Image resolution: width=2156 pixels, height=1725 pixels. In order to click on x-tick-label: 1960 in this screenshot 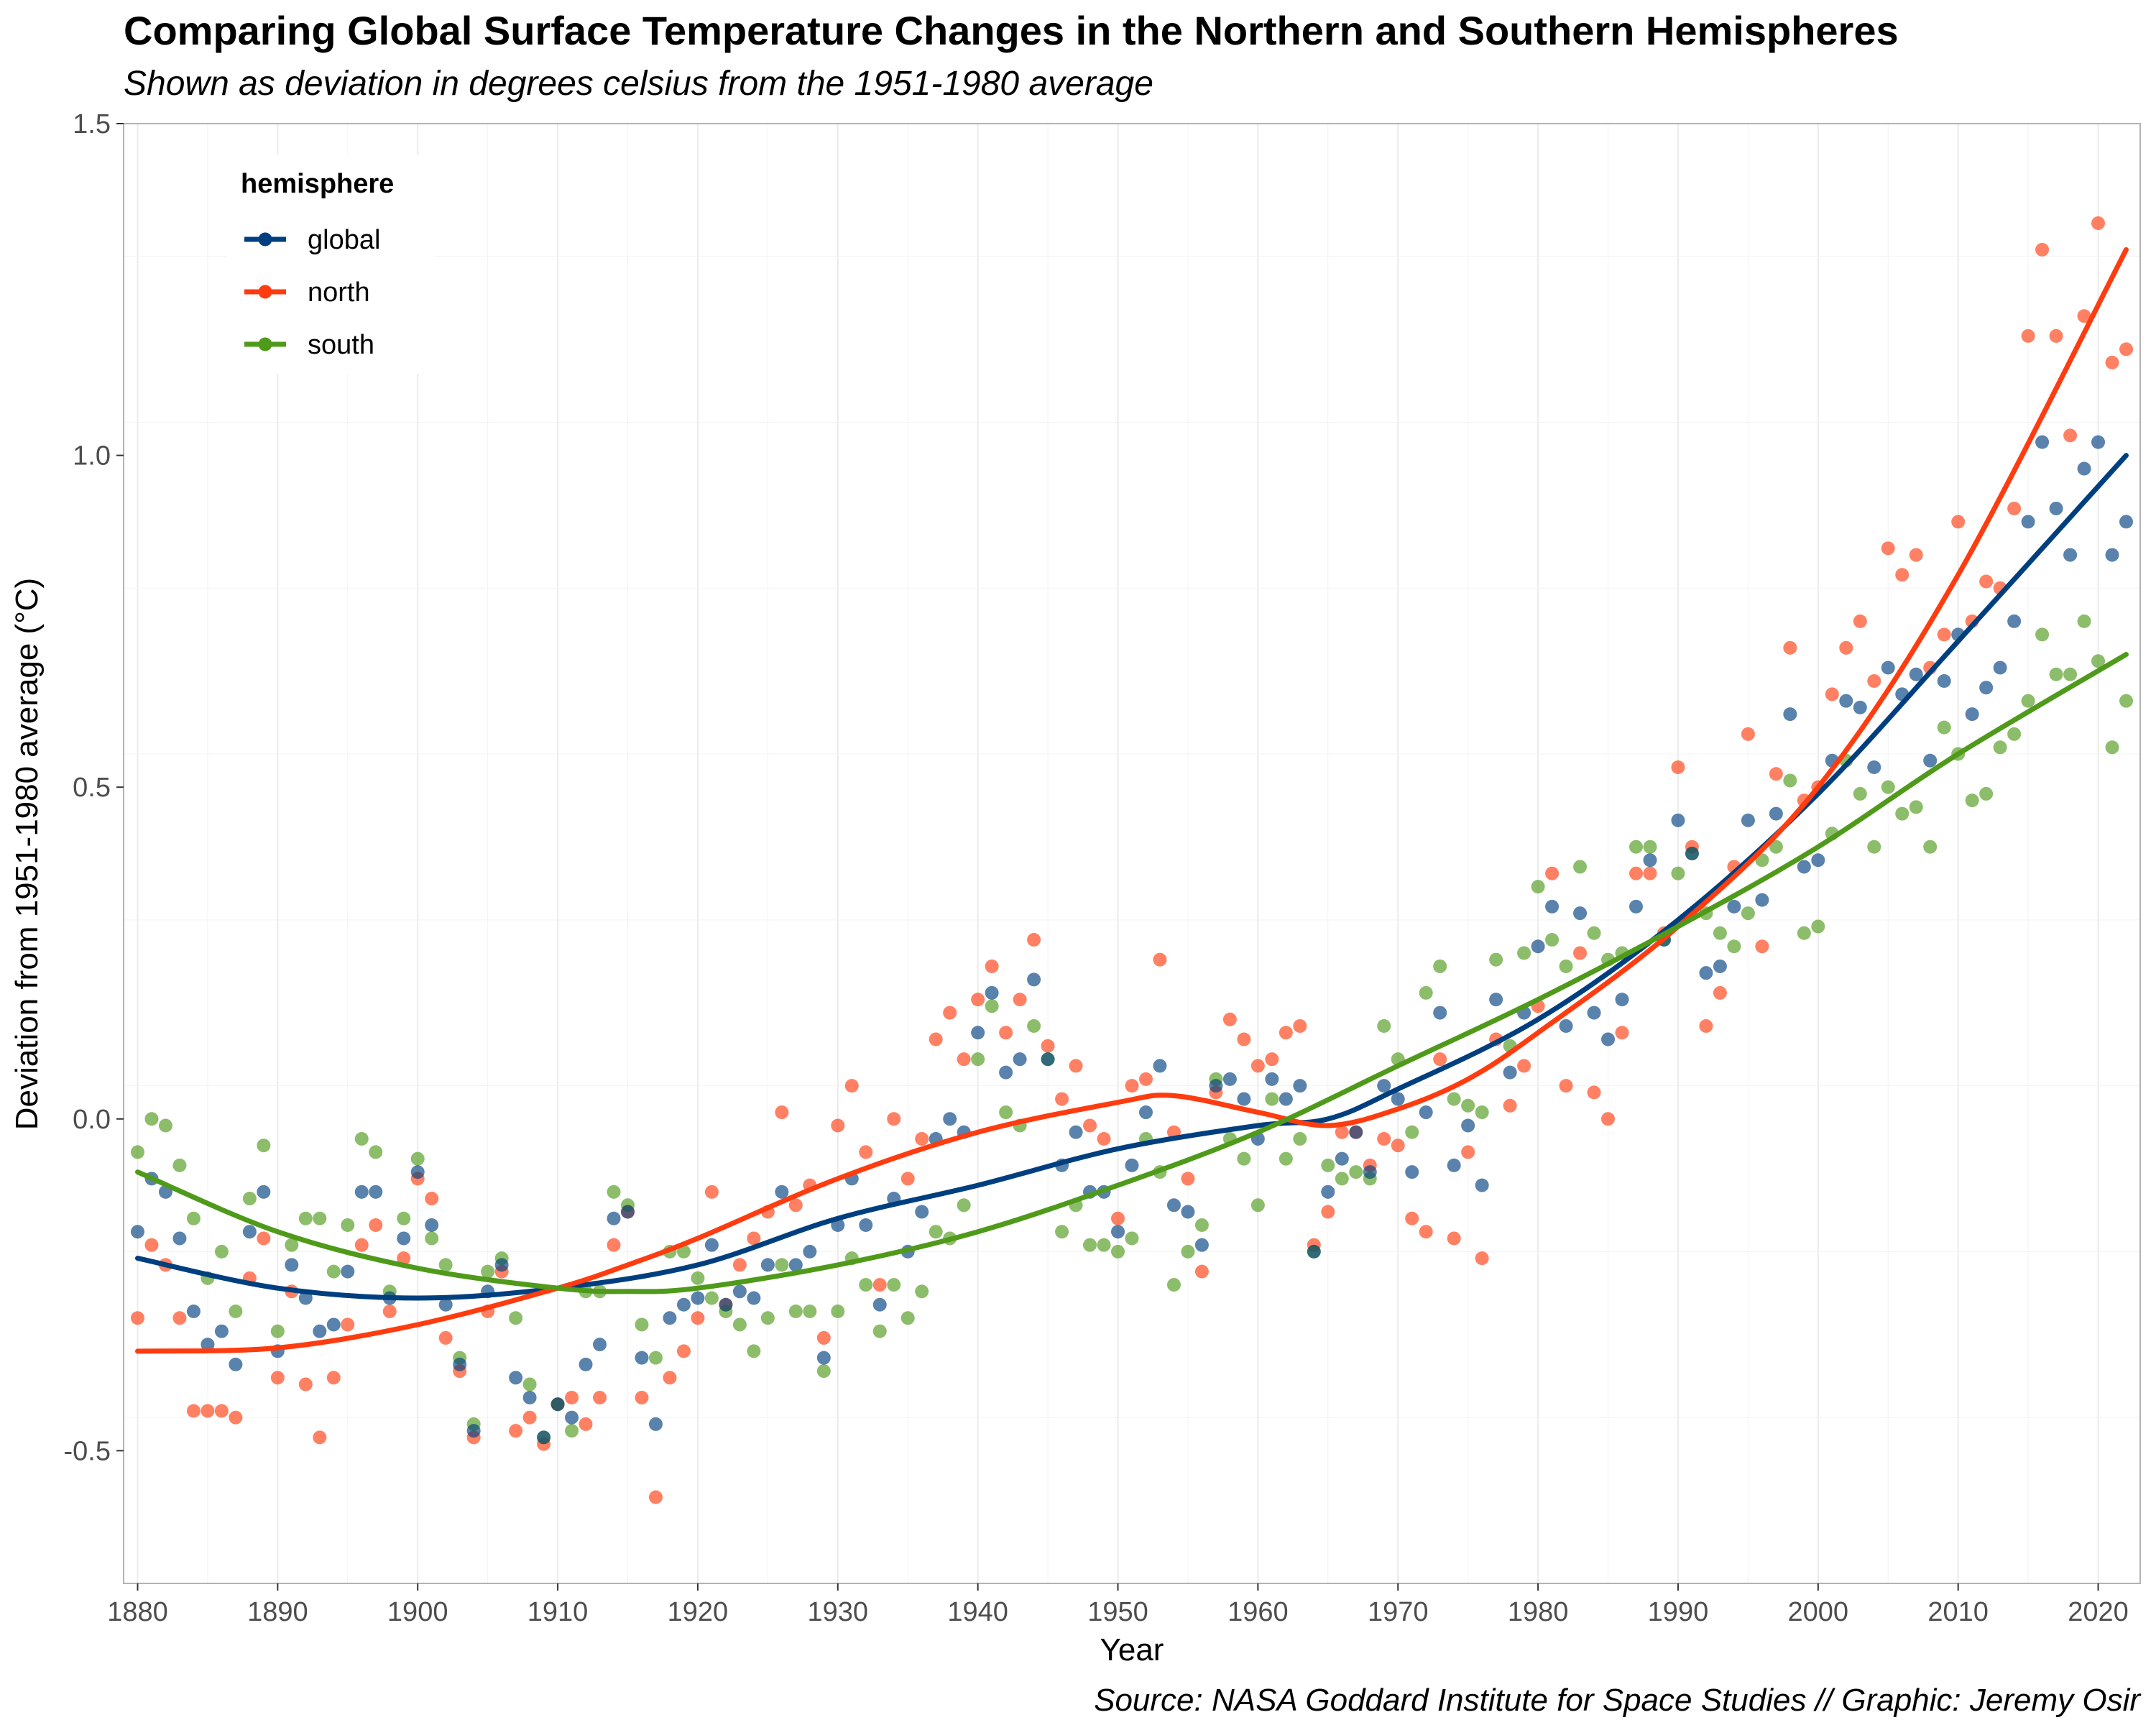, I will do `click(1258, 1612)`.